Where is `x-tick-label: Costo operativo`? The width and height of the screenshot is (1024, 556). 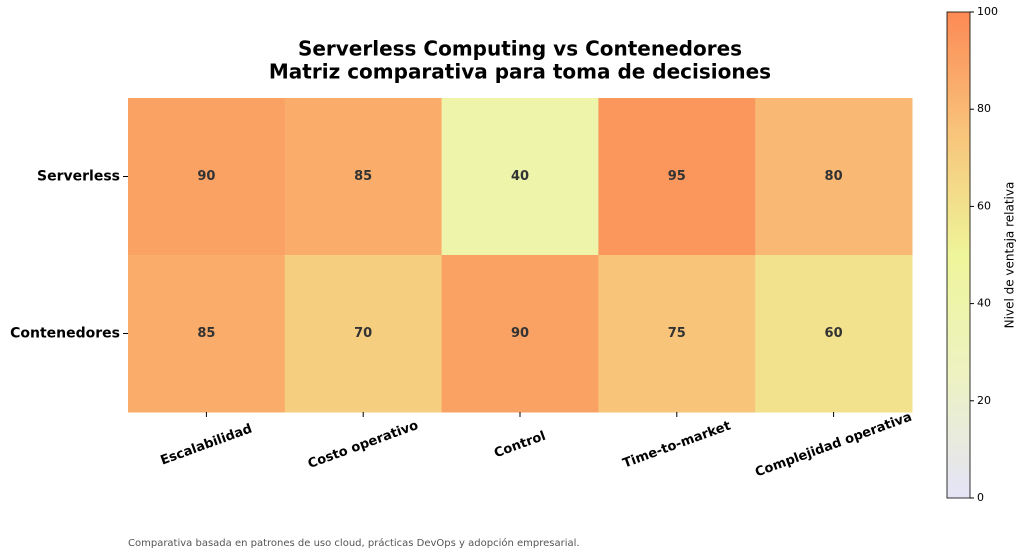
x-tick-label: Costo operativo is located at coordinates (363, 445).